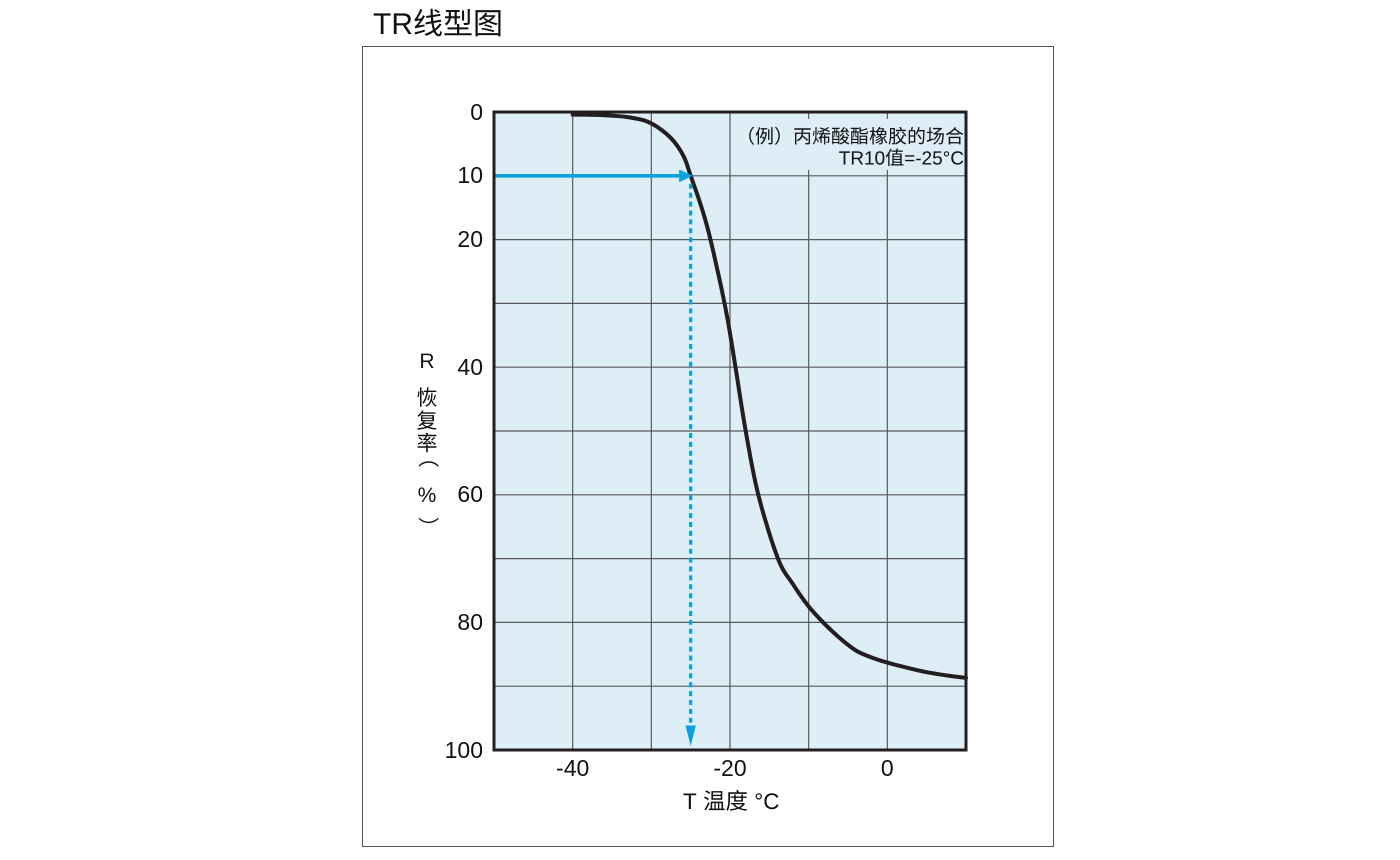 The height and width of the screenshot is (860, 1400). What do you see at coordinates (887, 767) in the screenshot?
I see `x-tick-label-0: 0` at bounding box center [887, 767].